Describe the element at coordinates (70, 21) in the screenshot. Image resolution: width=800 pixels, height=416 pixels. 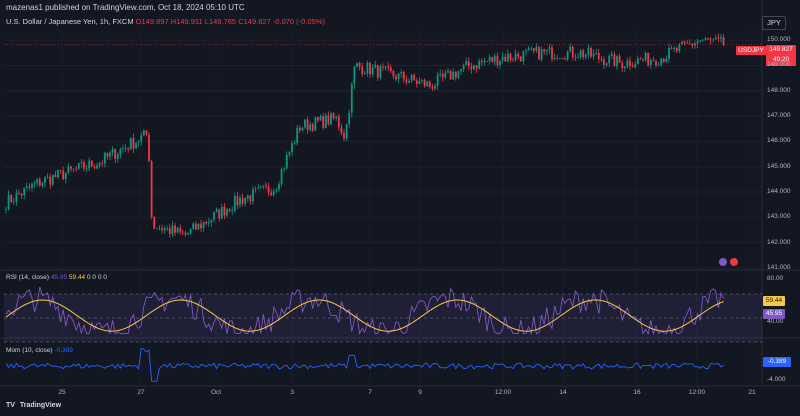
I see `symbol-description: U.S. Dollar / Japanese Yen, 1h, FXCM` at that location.